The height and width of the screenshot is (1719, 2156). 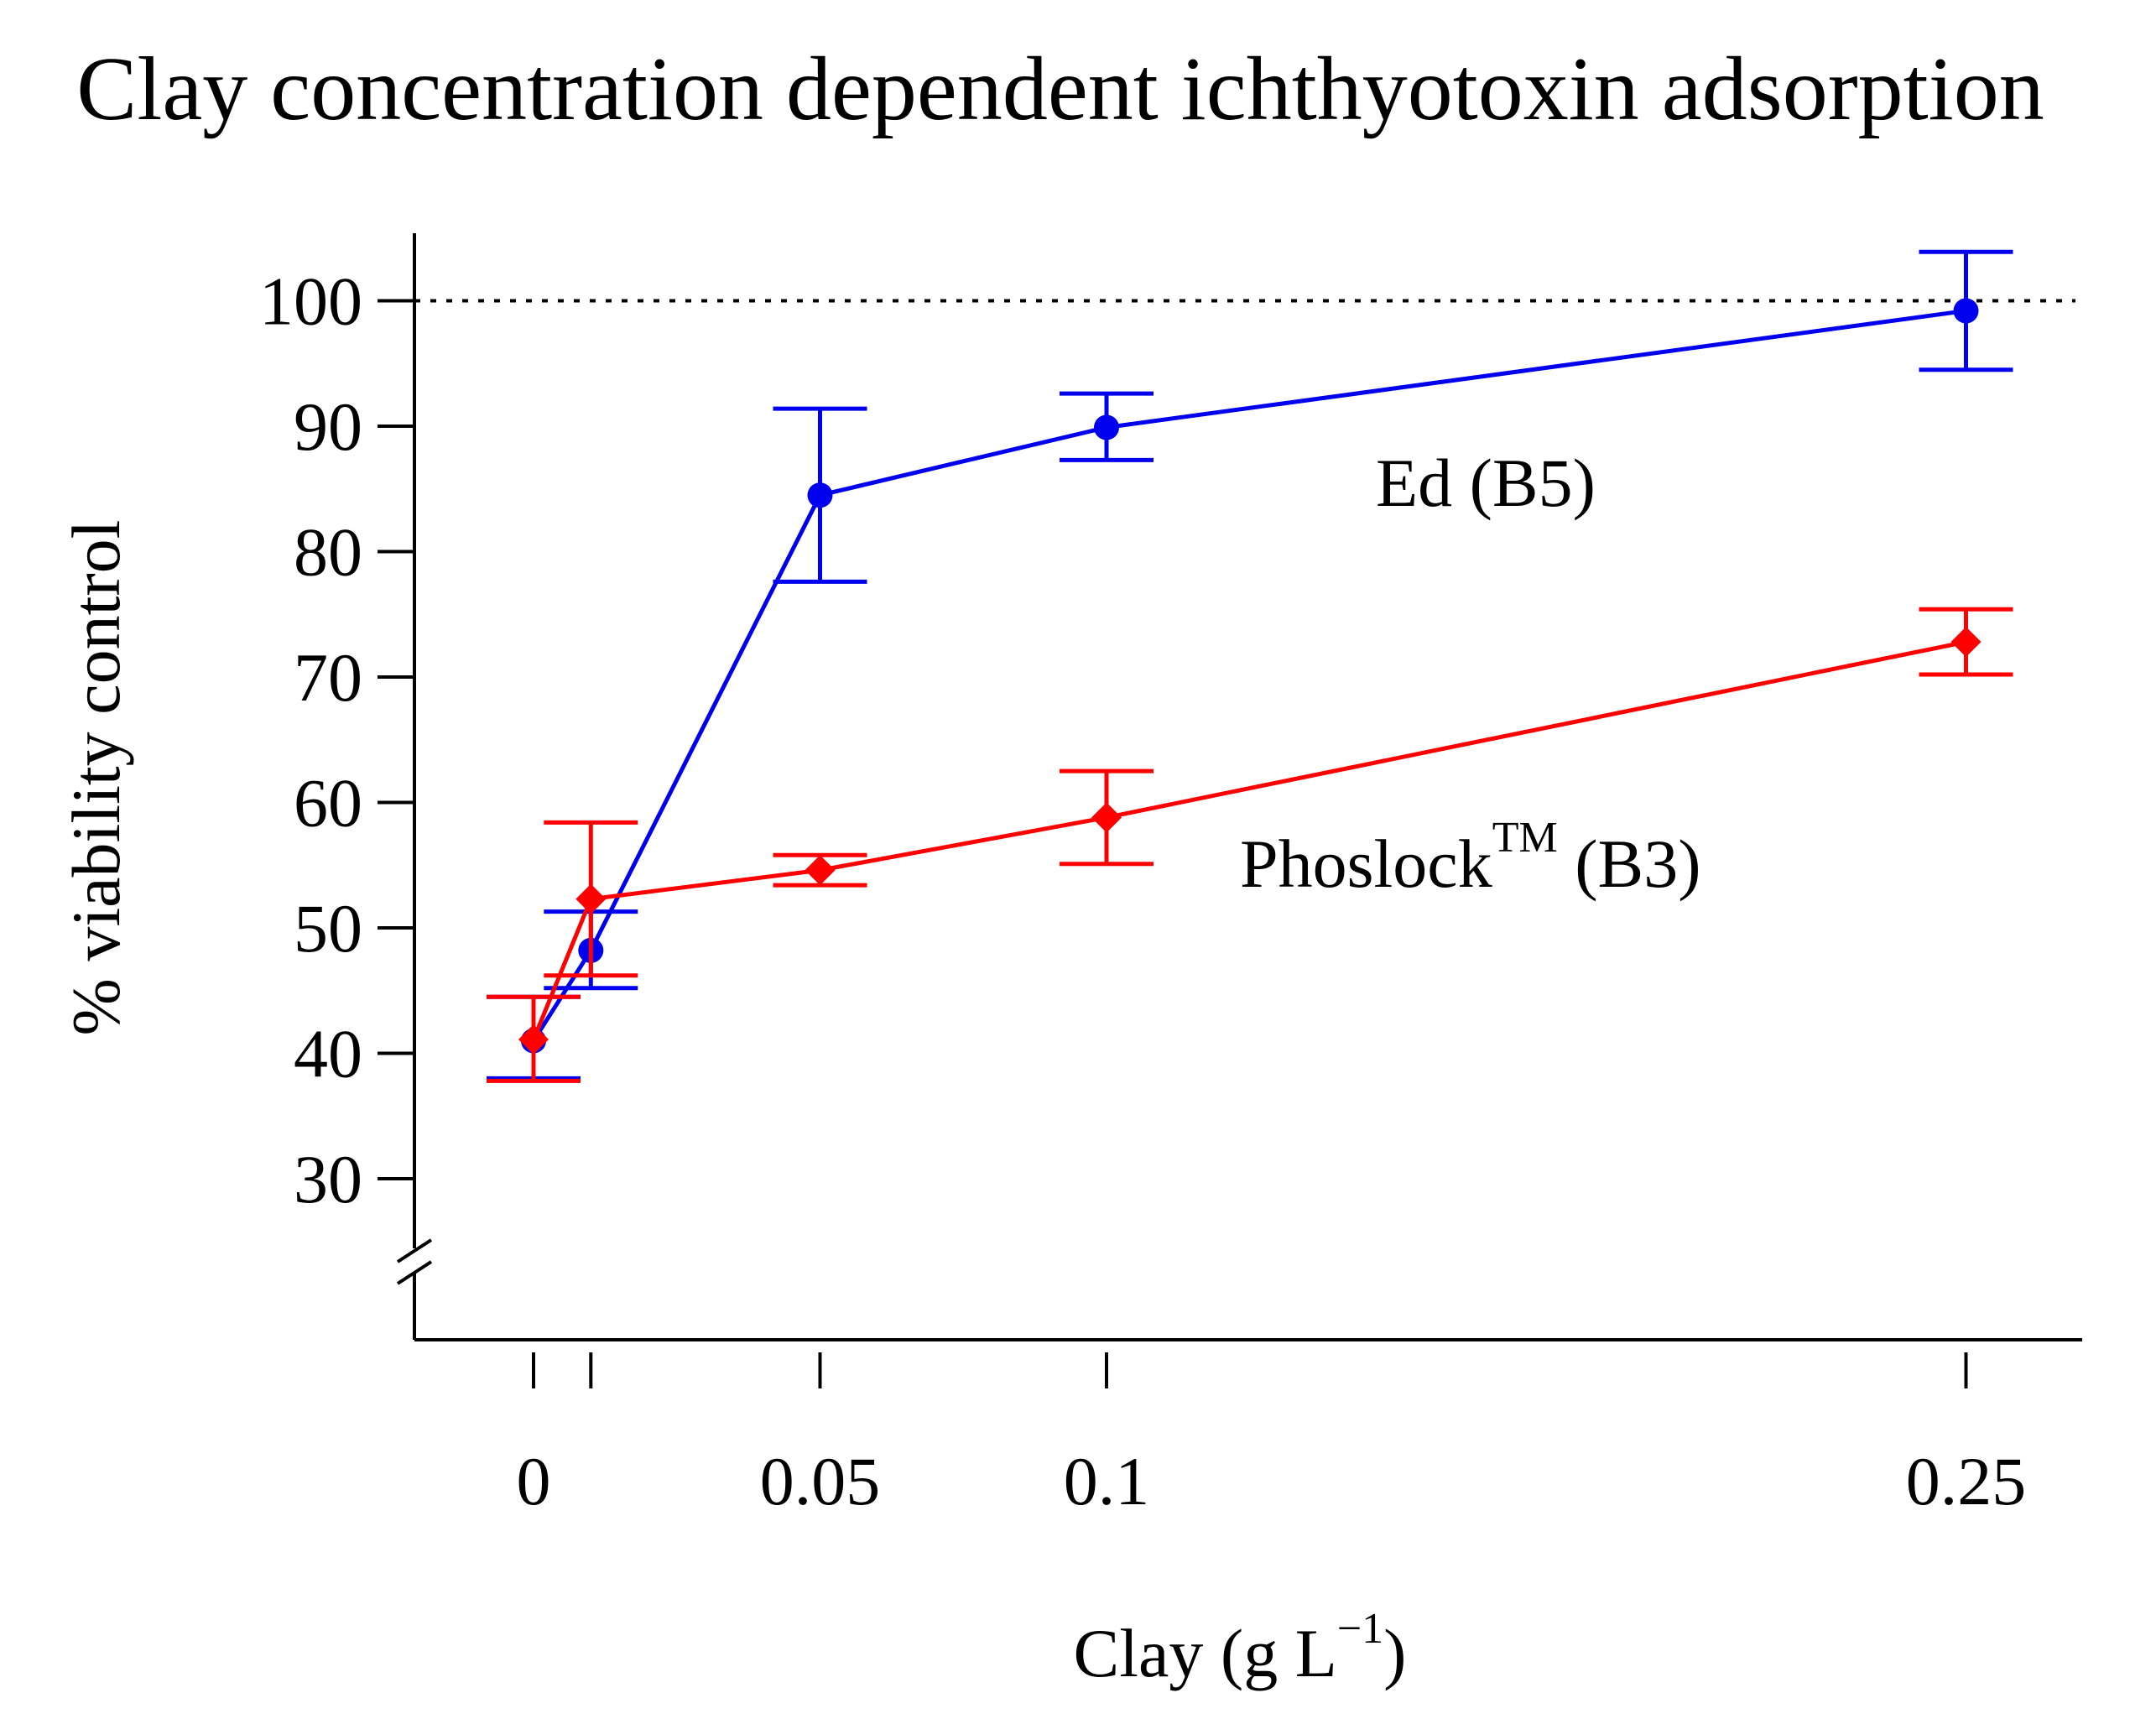 What do you see at coordinates (1966, 1481) in the screenshot?
I see `x-tick-label: 0.25` at bounding box center [1966, 1481].